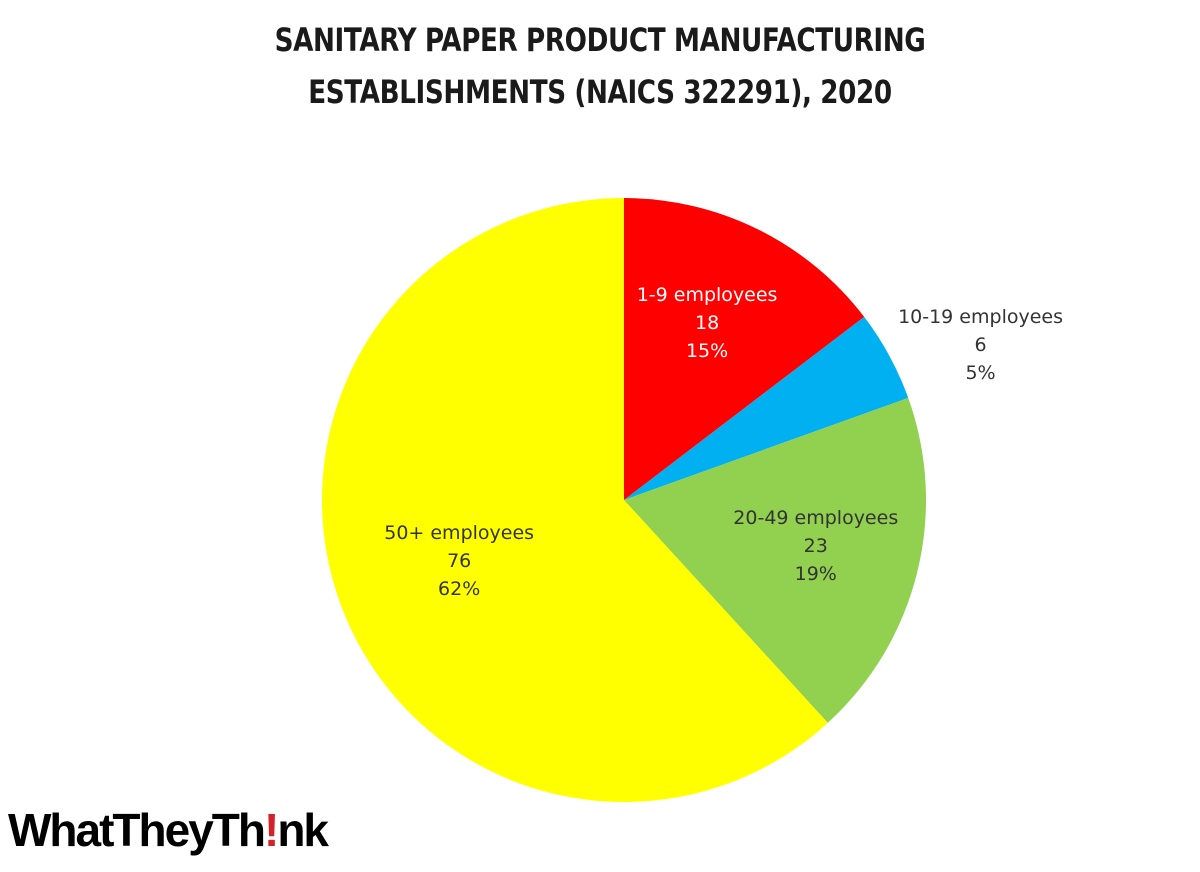  Describe the element at coordinates (271, 830) in the screenshot. I see `logo-exclamation: !` at that location.